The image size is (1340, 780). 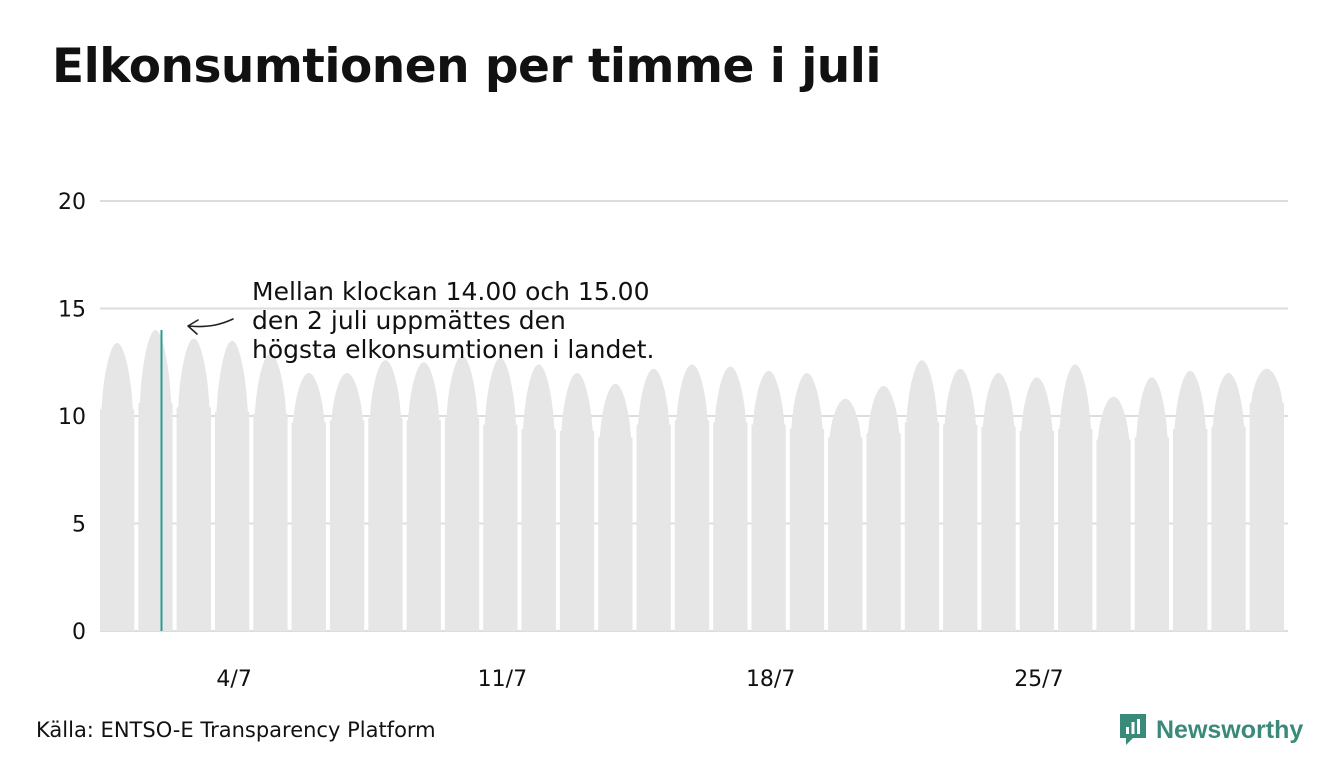 What do you see at coordinates (453, 349) in the screenshot?
I see `annotation-line: högsta elkonsumtionen i landet.` at bounding box center [453, 349].